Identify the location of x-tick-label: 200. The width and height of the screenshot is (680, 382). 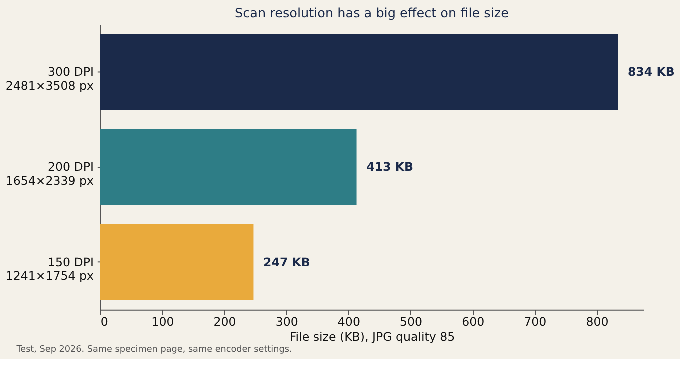
(225, 322).